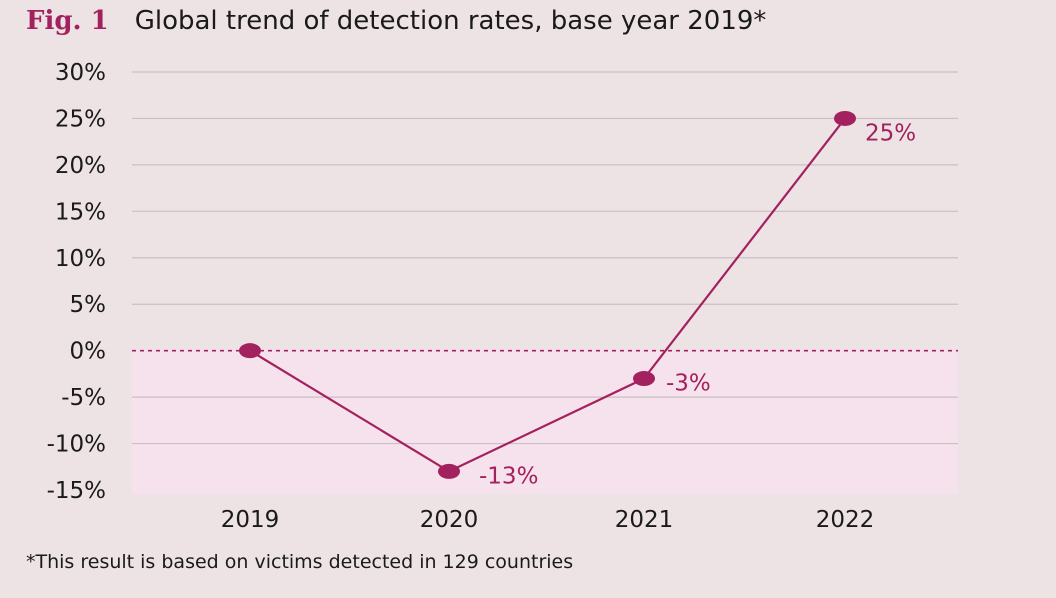  What do you see at coordinates (76, 445) in the screenshot?
I see `y-tick-label: -10%` at bounding box center [76, 445].